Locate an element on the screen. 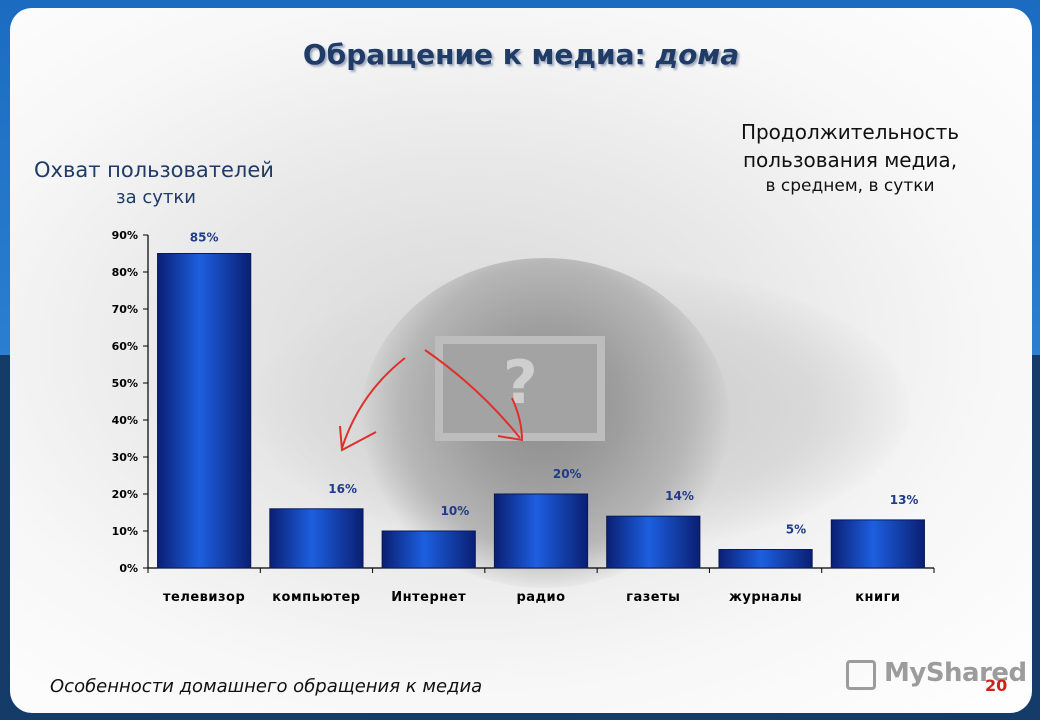  y-tick-label: 30% is located at coordinates (125, 457).